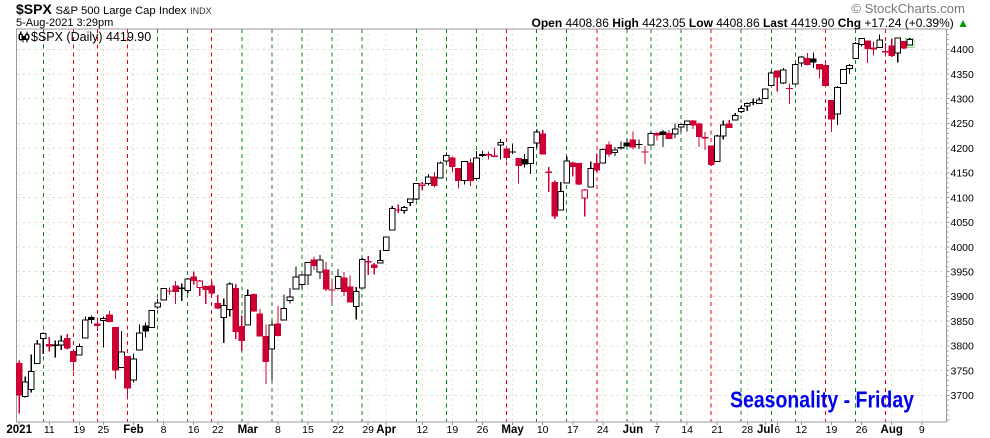  Describe the element at coordinates (717, 430) in the screenshot. I see `svg-text: 21` at that location.